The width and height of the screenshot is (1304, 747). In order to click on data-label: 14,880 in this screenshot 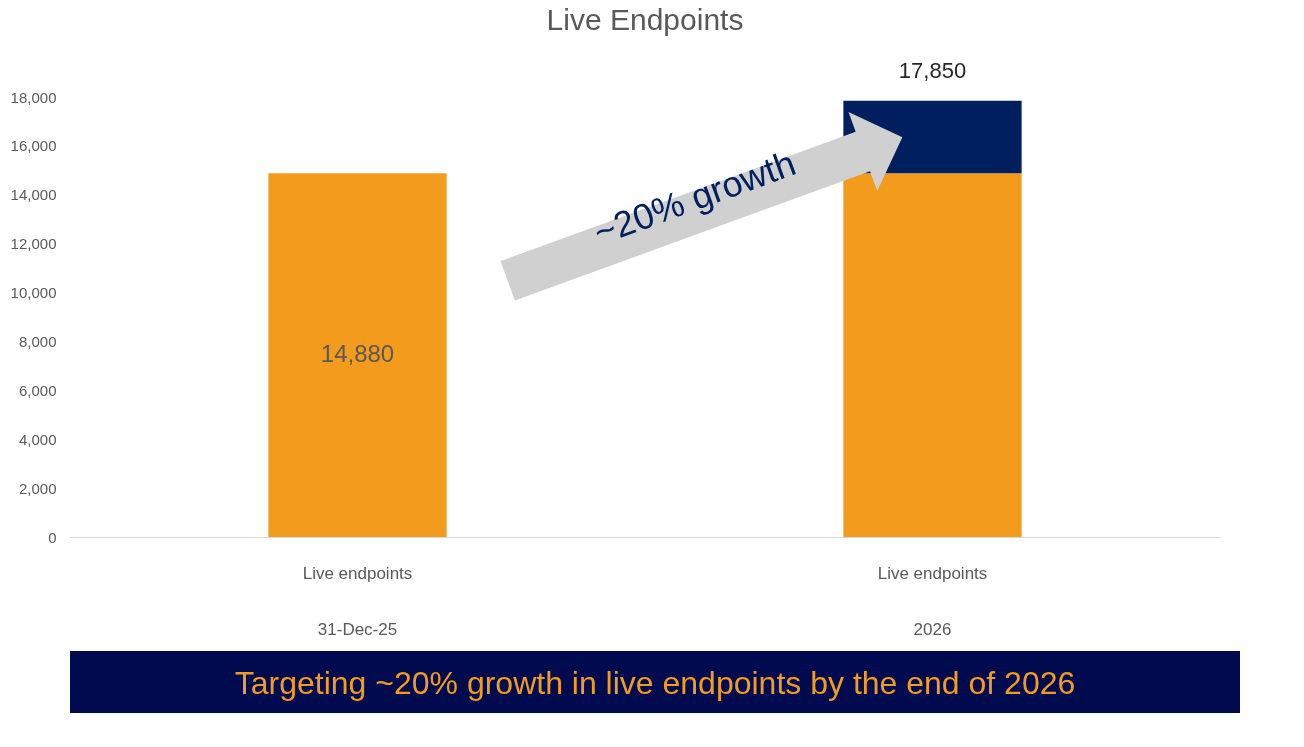, I will do `click(357, 354)`.